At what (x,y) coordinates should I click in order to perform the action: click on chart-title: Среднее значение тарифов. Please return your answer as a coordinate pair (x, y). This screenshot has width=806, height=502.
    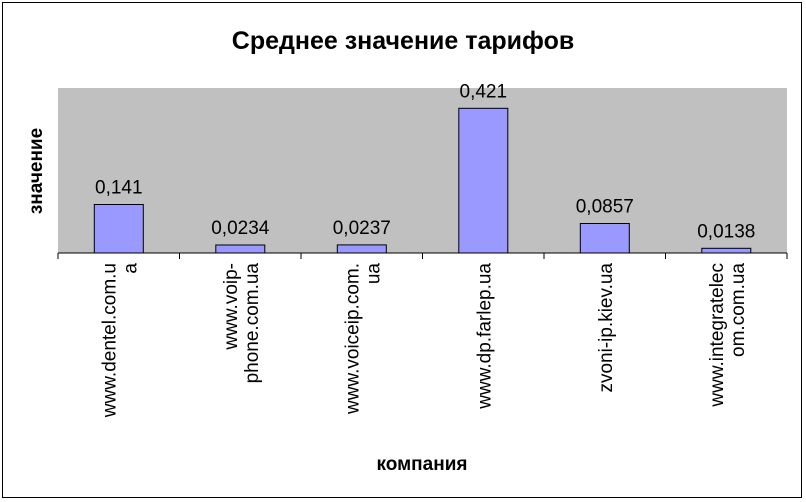
    Looking at the image, I should click on (403, 41).